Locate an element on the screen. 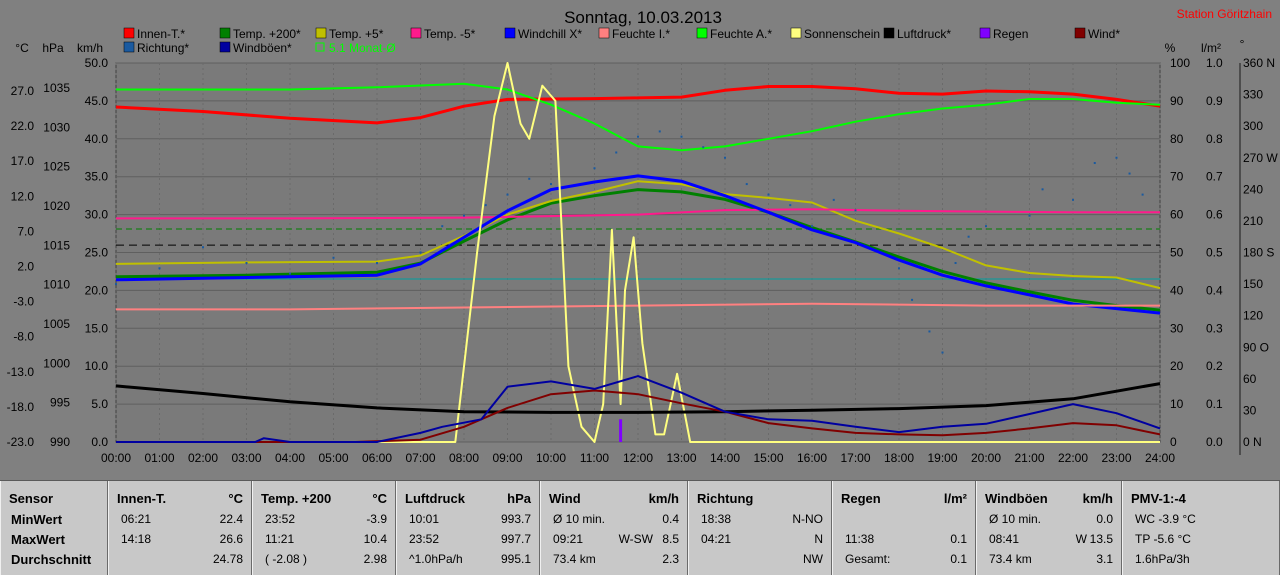  table-cell: 26.6 is located at coordinates (231, 539).